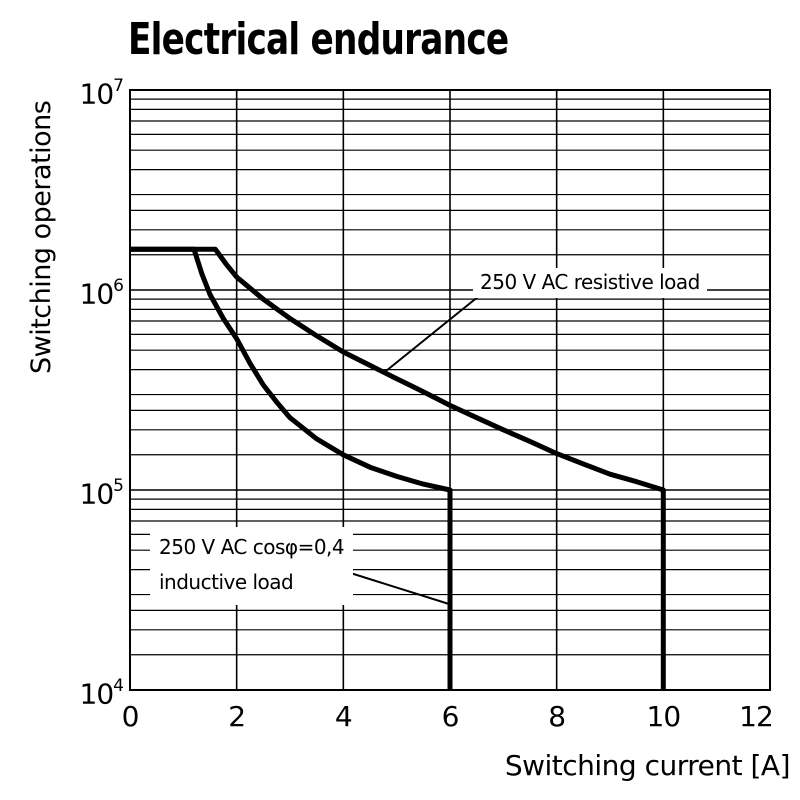 The image size is (800, 800). I want to click on y-tick-label-10e4: 104, so click(62, 691).